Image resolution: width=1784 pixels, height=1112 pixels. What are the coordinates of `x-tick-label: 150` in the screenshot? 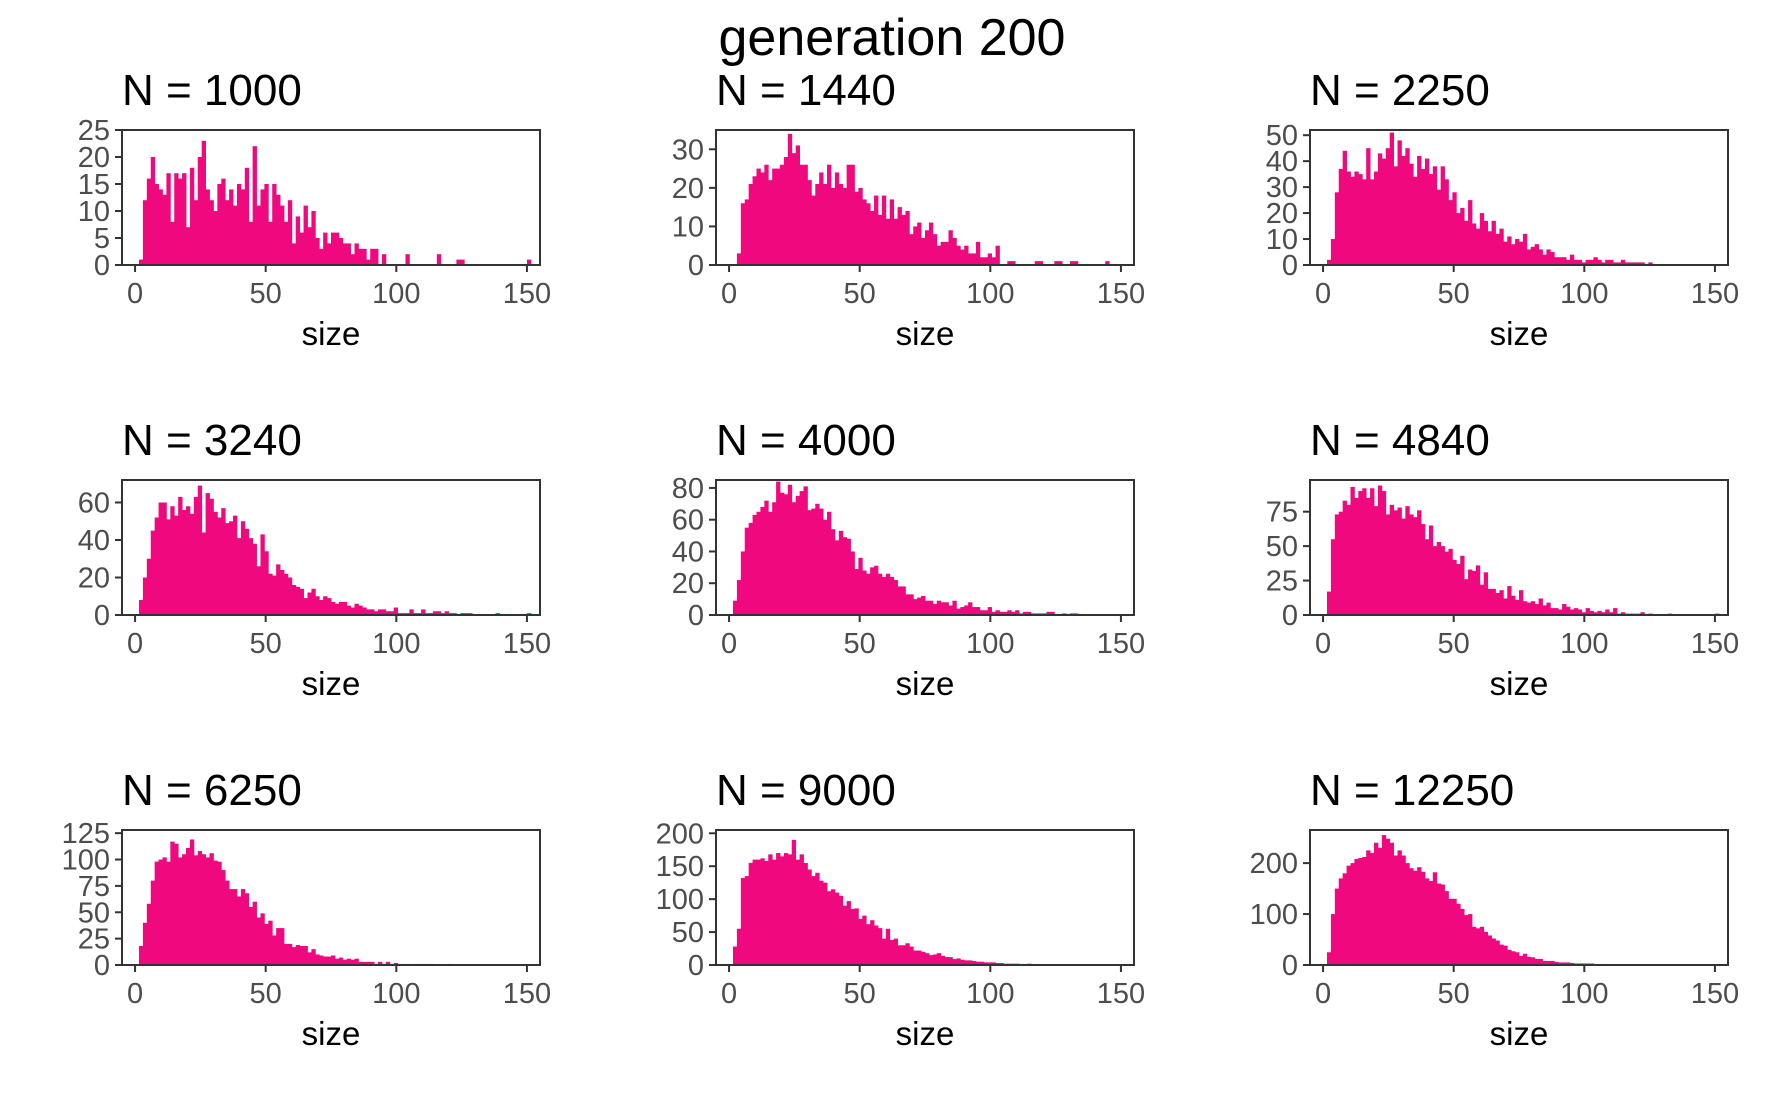 It's located at (527, 994).